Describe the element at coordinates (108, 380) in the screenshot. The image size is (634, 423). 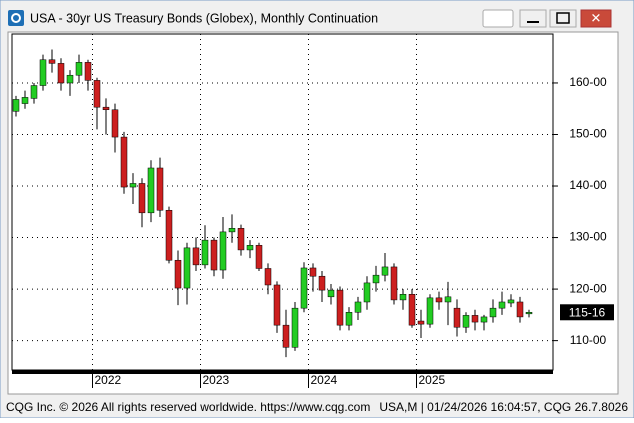
I see `x-tick-label: 2022` at that location.